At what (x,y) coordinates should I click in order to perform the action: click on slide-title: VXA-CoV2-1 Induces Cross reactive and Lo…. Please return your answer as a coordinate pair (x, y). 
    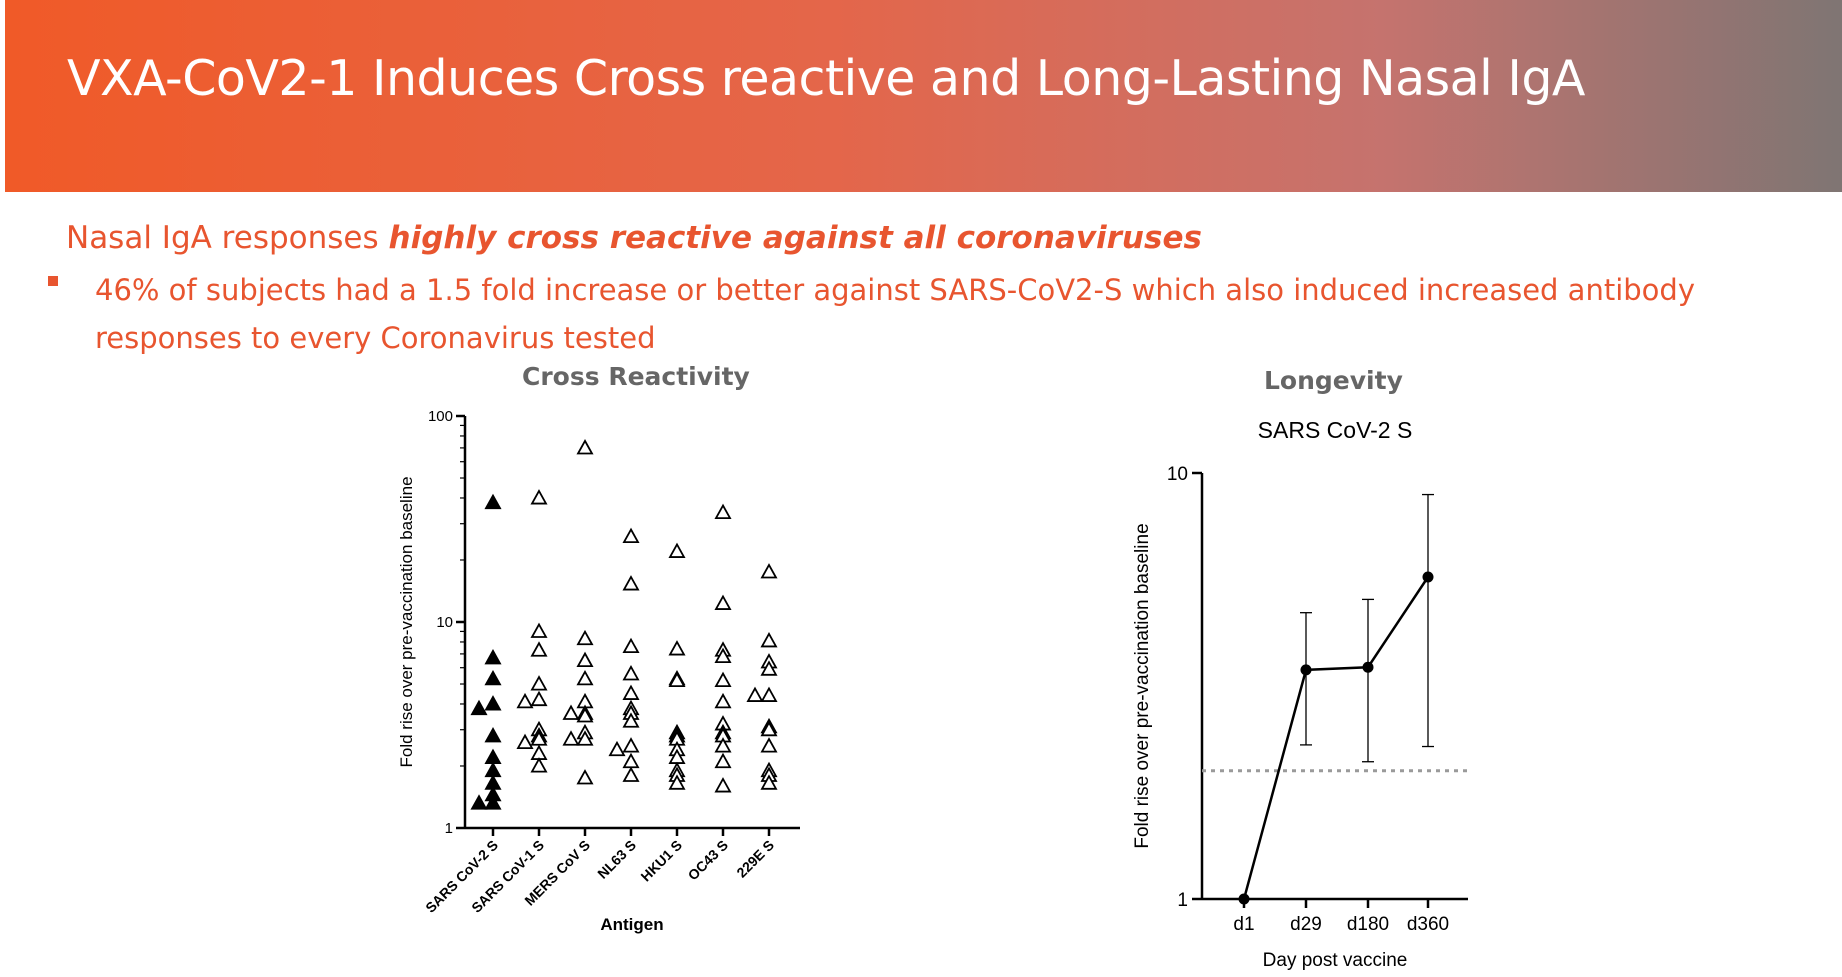
    Looking at the image, I should click on (826, 78).